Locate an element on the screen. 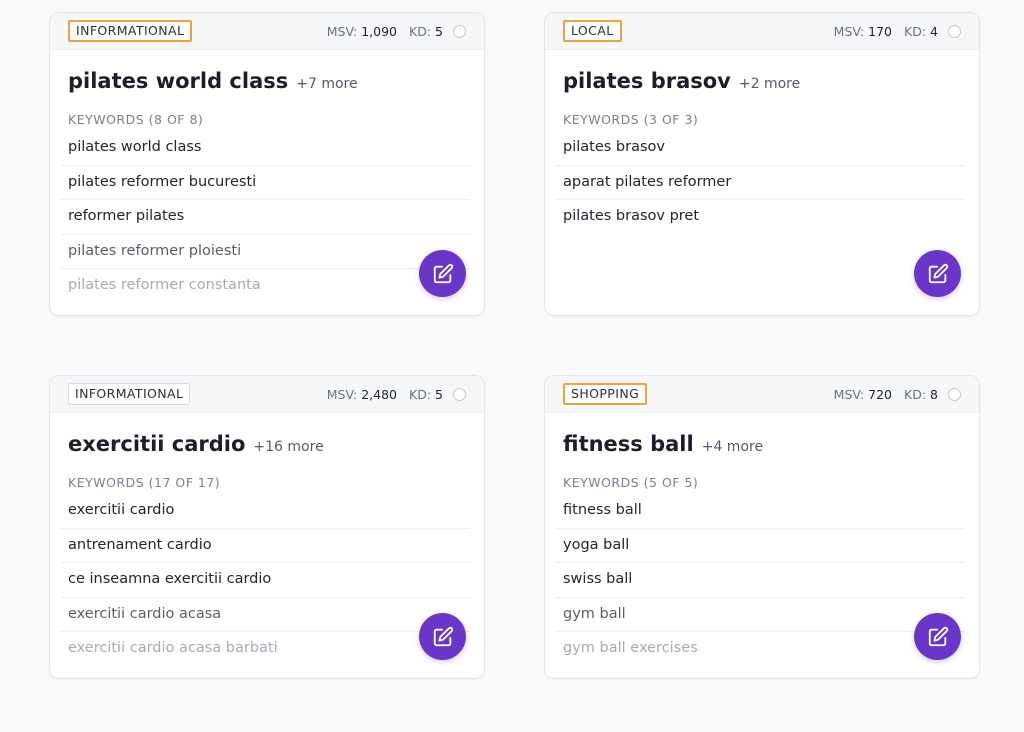 The height and width of the screenshot is (732, 1024). keywords-heading: KEYWORDS (8 OF 8) is located at coordinates (136, 119).